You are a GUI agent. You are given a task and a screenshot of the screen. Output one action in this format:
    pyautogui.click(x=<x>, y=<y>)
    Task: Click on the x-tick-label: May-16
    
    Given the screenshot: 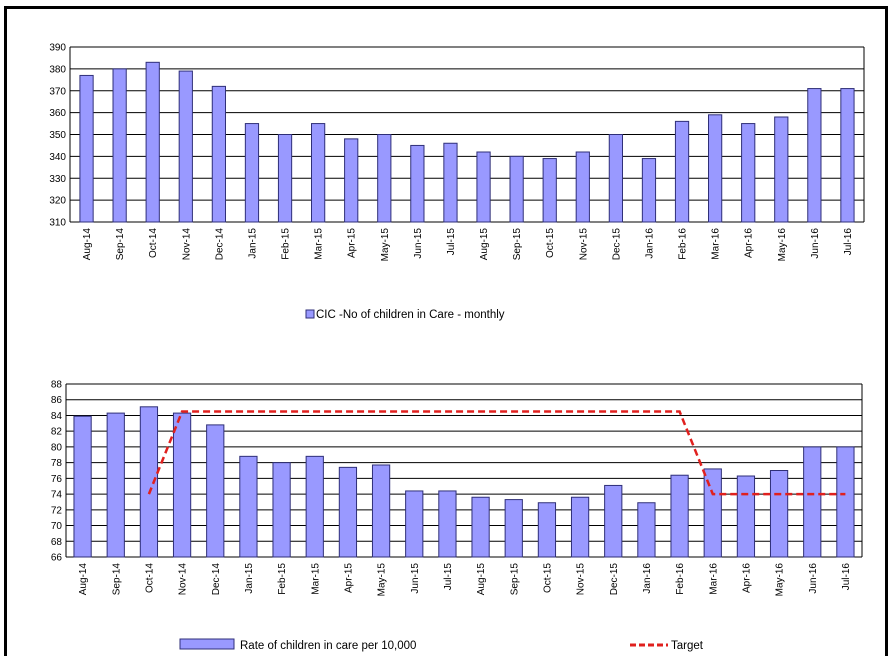 What is the action you would take?
    pyautogui.click(x=782, y=245)
    